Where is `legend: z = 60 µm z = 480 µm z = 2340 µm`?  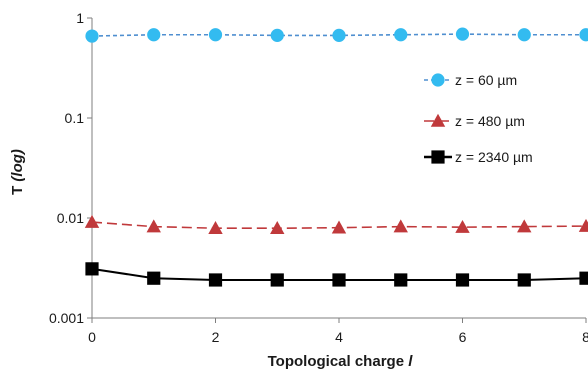
legend: z = 60 µm z = 480 µm z = 2340 µm is located at coordinates (478, 118).